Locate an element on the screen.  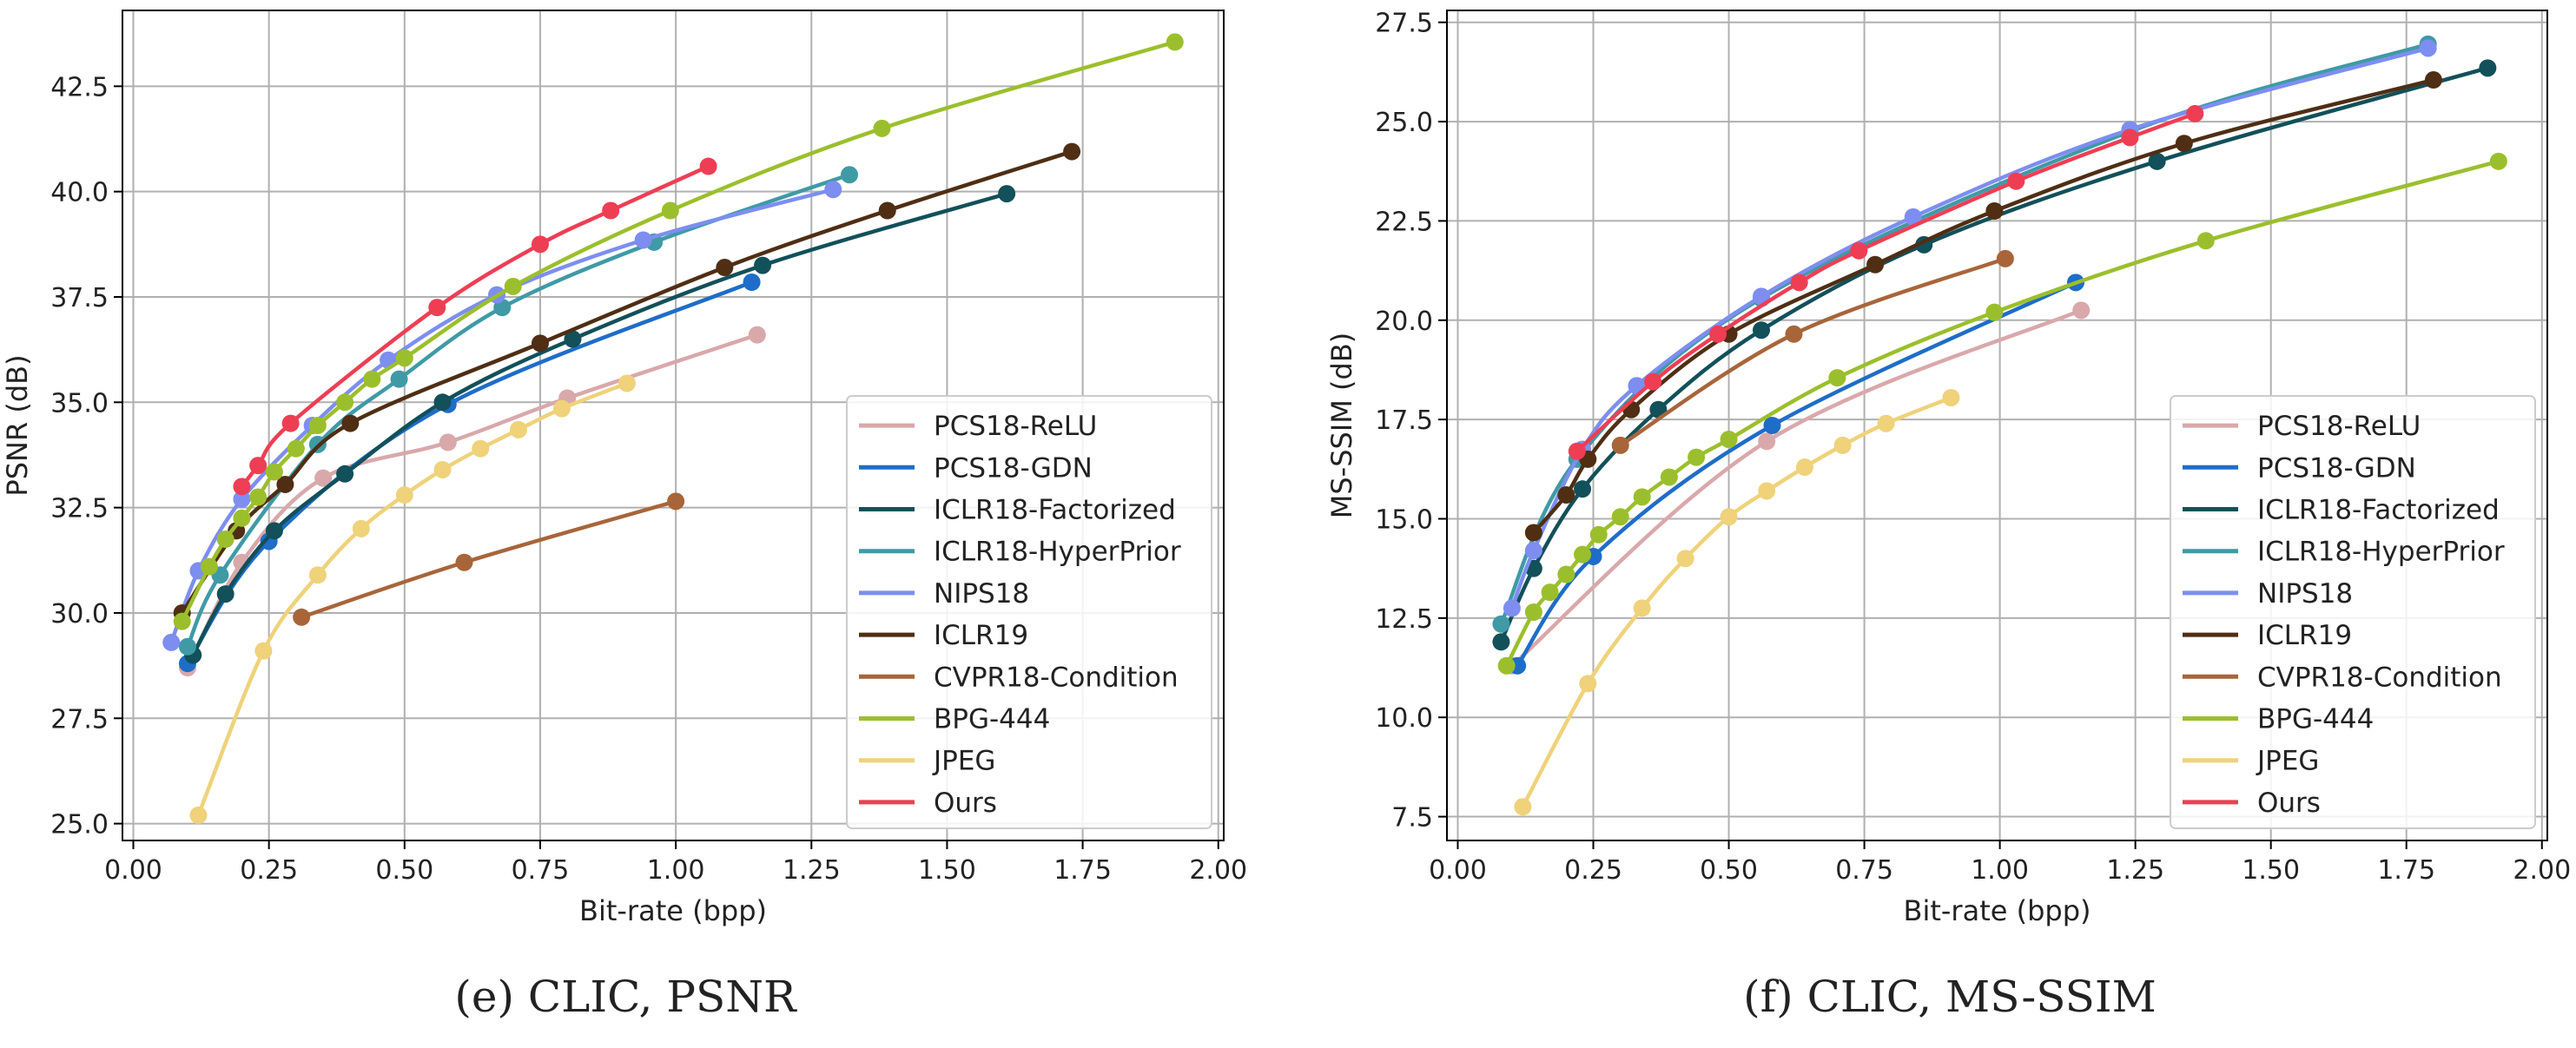
series-iclr18-factorized is located at coordinates (600, 425).